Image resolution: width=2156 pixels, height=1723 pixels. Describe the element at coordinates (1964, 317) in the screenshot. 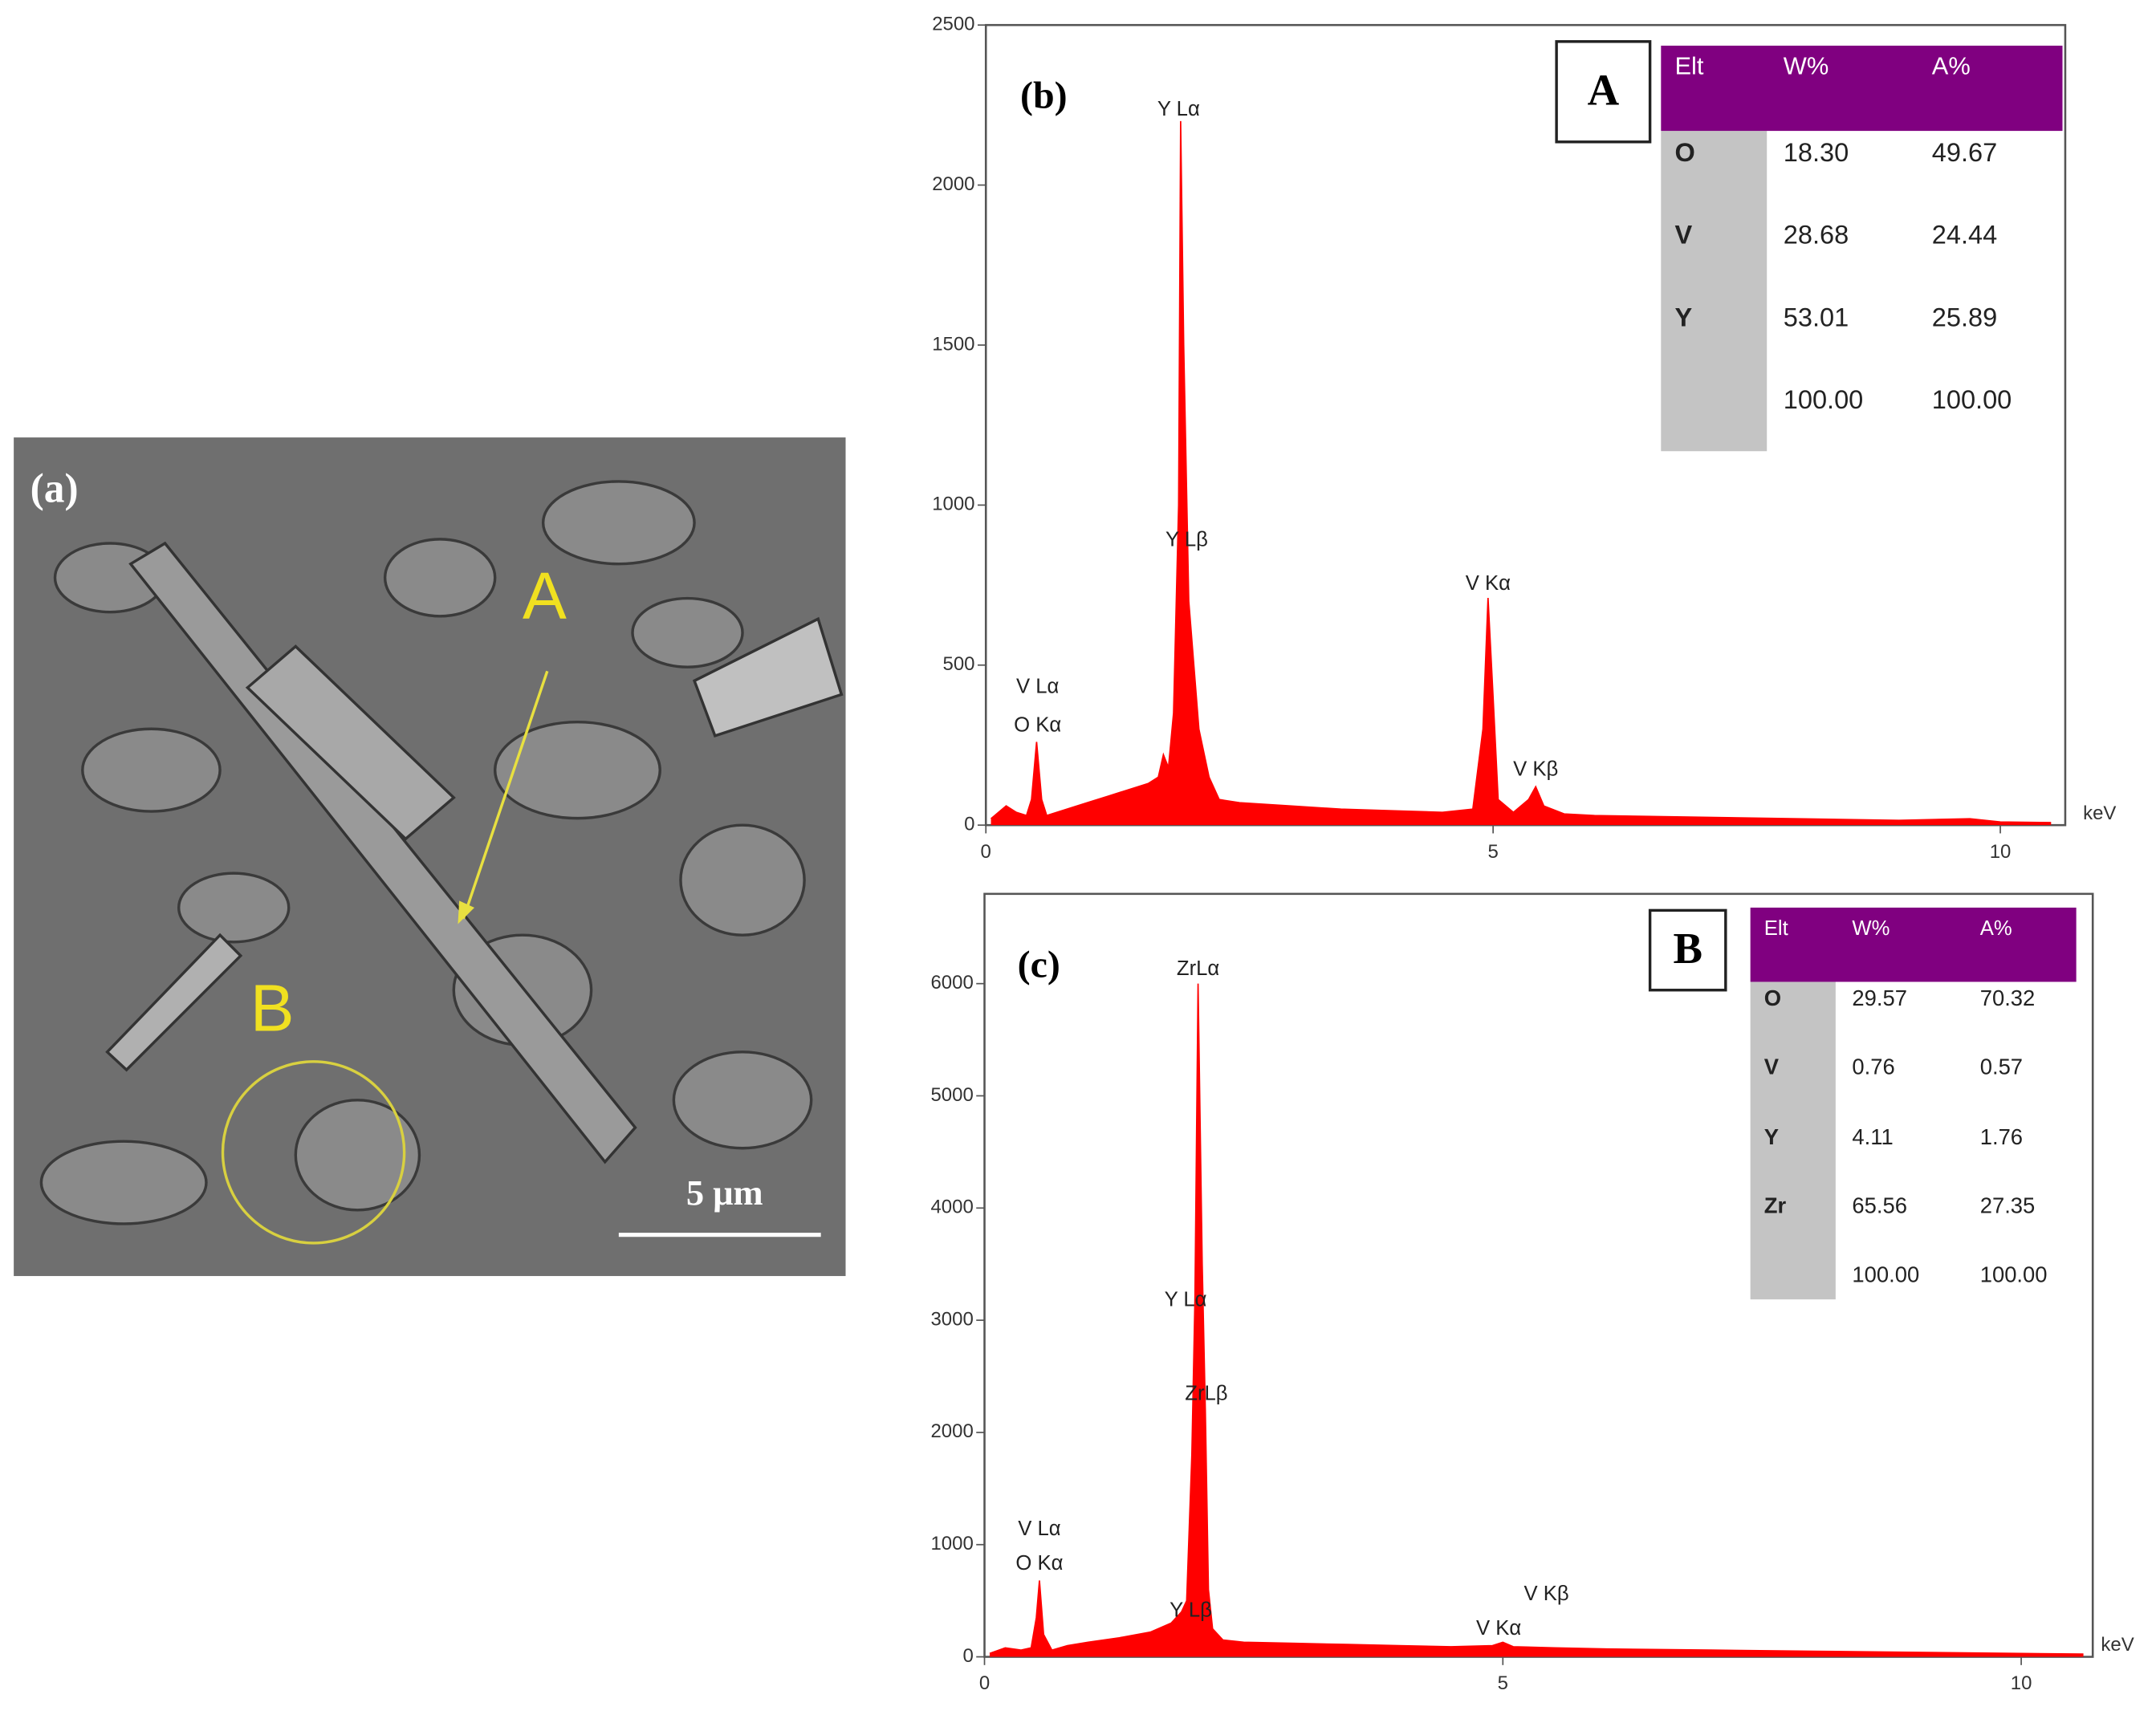

I see `table-cell: 25.89` at that location.